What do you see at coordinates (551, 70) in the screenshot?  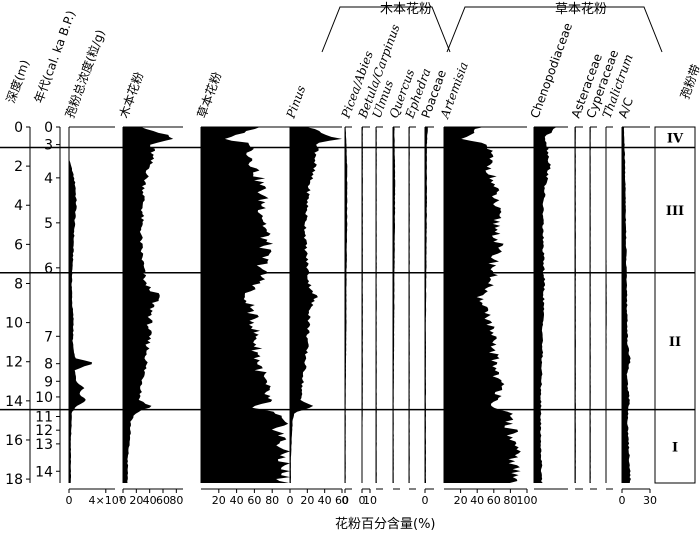 I see `series-label-11: Chenopodiaceae` at bounding box center [551, 70].